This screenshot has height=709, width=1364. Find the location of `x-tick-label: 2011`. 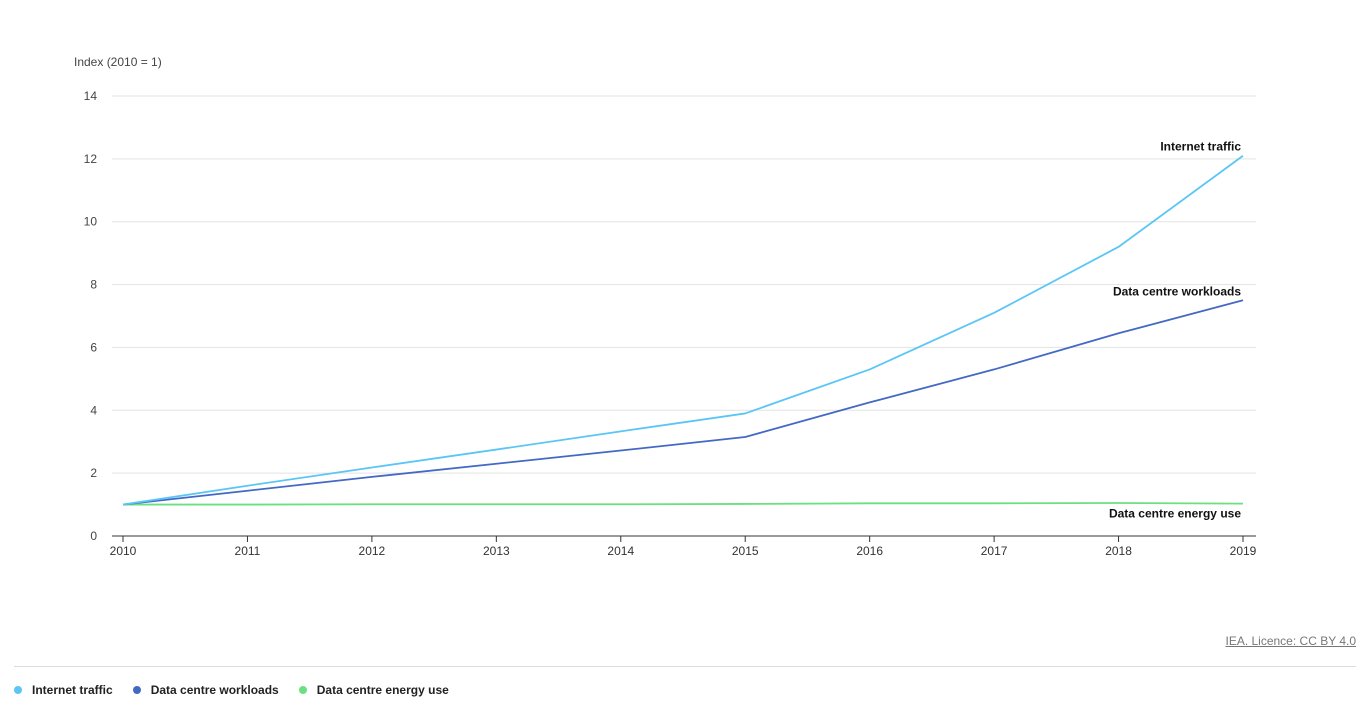

x-tick-label: 2011 is located at coordinates (248, 551).